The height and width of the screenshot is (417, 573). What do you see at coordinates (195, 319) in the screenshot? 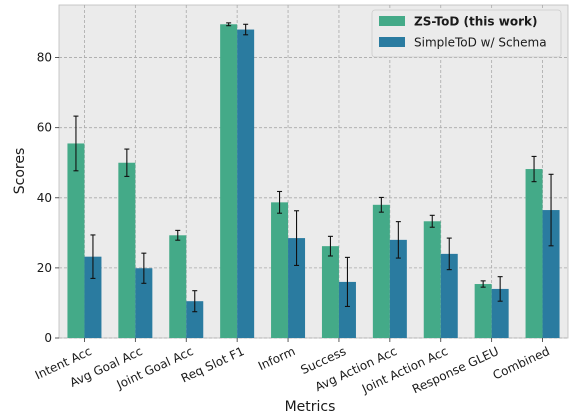
I see `bar-simpletod-w-schema-joint-goal-acc` at bounding box center [195, 319].